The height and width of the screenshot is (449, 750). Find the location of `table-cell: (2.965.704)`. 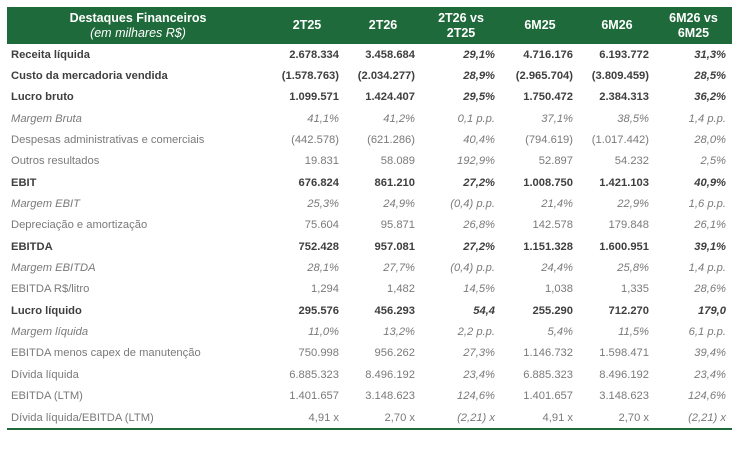

table-cell: (2.965.704) is located at coordinates (544, 76).